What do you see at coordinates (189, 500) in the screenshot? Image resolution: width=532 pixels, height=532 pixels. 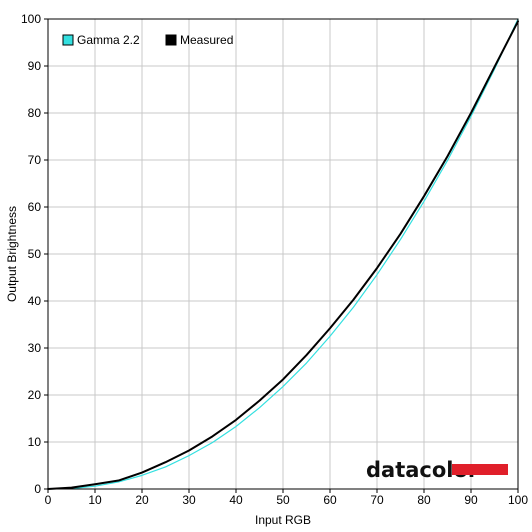 I see `x-tick-label: 30` at bounding box center [189, 500].